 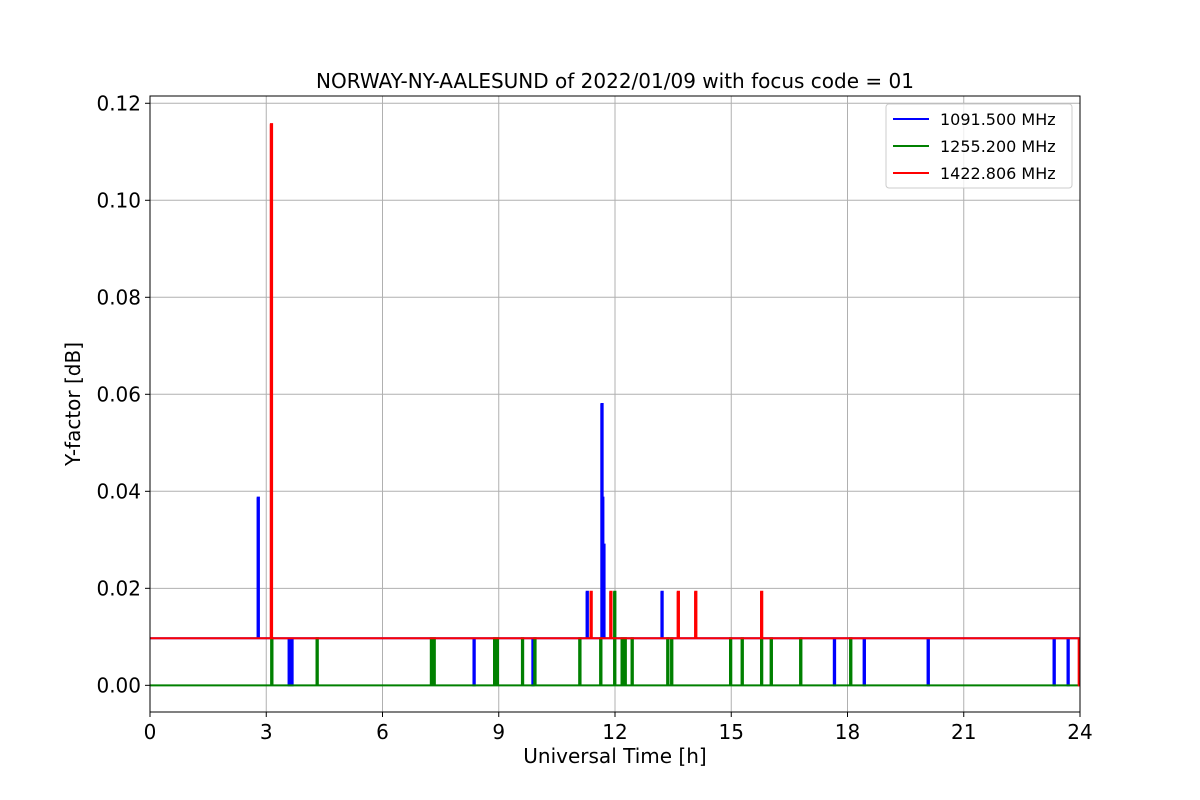 What do you see at coordinates (847, 732) in the screenshot?
I see `x-tick-label: 18` at bounding box center [847, 732].